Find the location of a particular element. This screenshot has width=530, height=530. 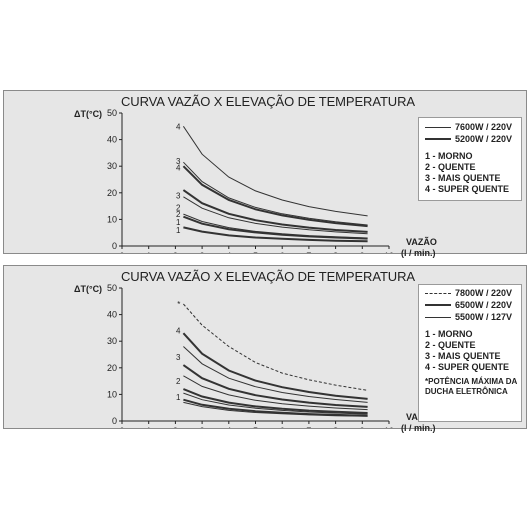

legend-note: *POTÊNCIA MÁXIMA DA DUCHA ELETRÔNICA is located at coordinates (471, 386).